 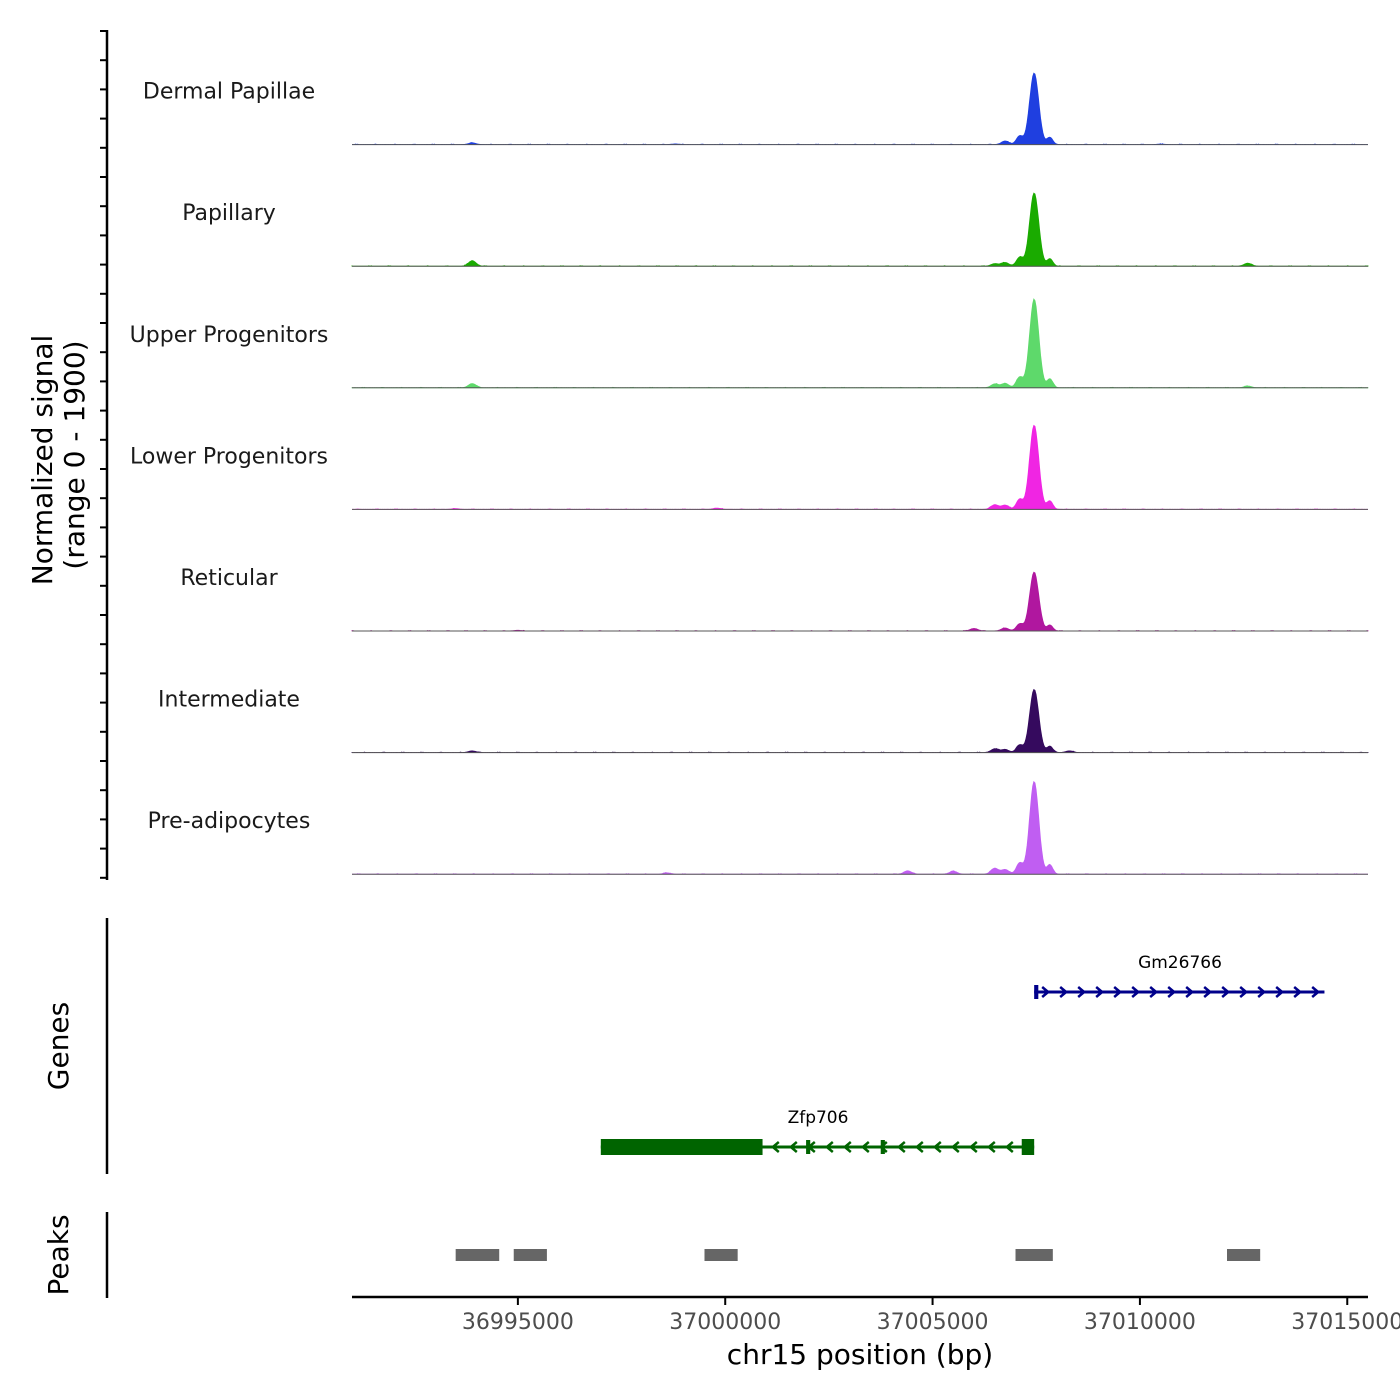 What do you see at coordinates (1140, 1322) in the screenshot?
I see `x-tick-label: 37010000` at bounding box center [1140, 1322].